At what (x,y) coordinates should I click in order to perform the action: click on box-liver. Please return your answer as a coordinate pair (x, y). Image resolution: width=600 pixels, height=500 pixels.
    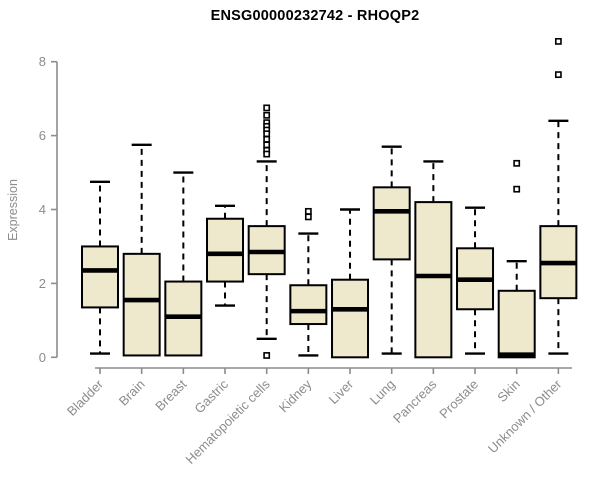
    Looking at the image, I should click on (350, 283).